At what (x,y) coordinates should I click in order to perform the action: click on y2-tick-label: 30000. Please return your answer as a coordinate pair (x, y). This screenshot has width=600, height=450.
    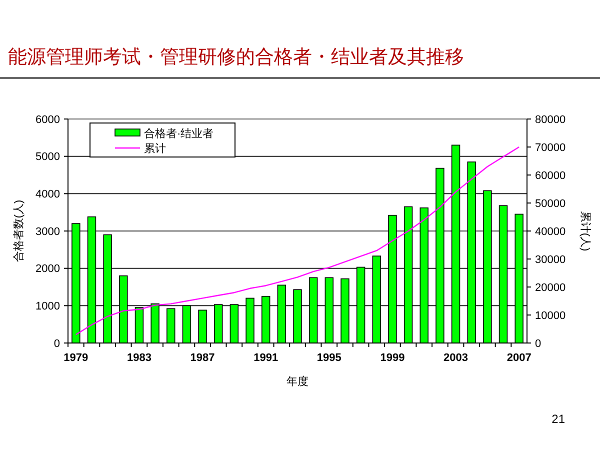
    Looking at the image, I should click on (550, 260).